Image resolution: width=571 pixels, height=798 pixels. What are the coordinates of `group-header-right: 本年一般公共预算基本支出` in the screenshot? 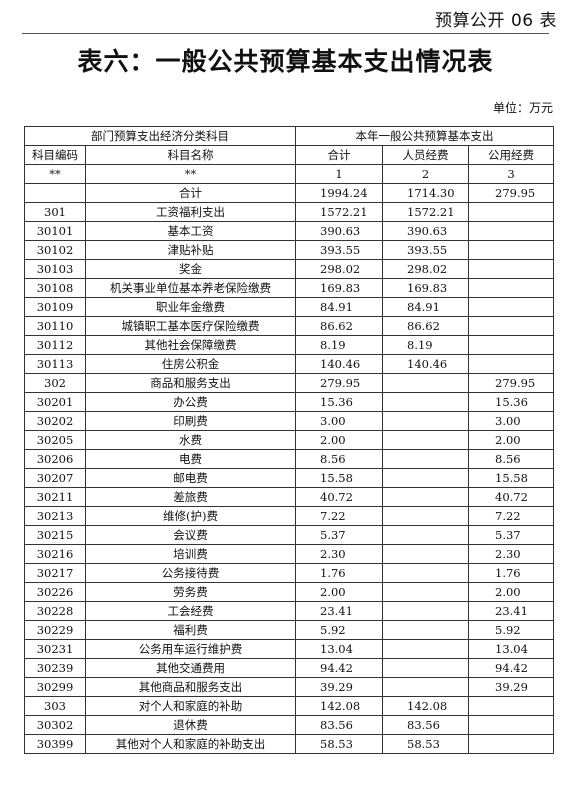 It's located at (424, 136).